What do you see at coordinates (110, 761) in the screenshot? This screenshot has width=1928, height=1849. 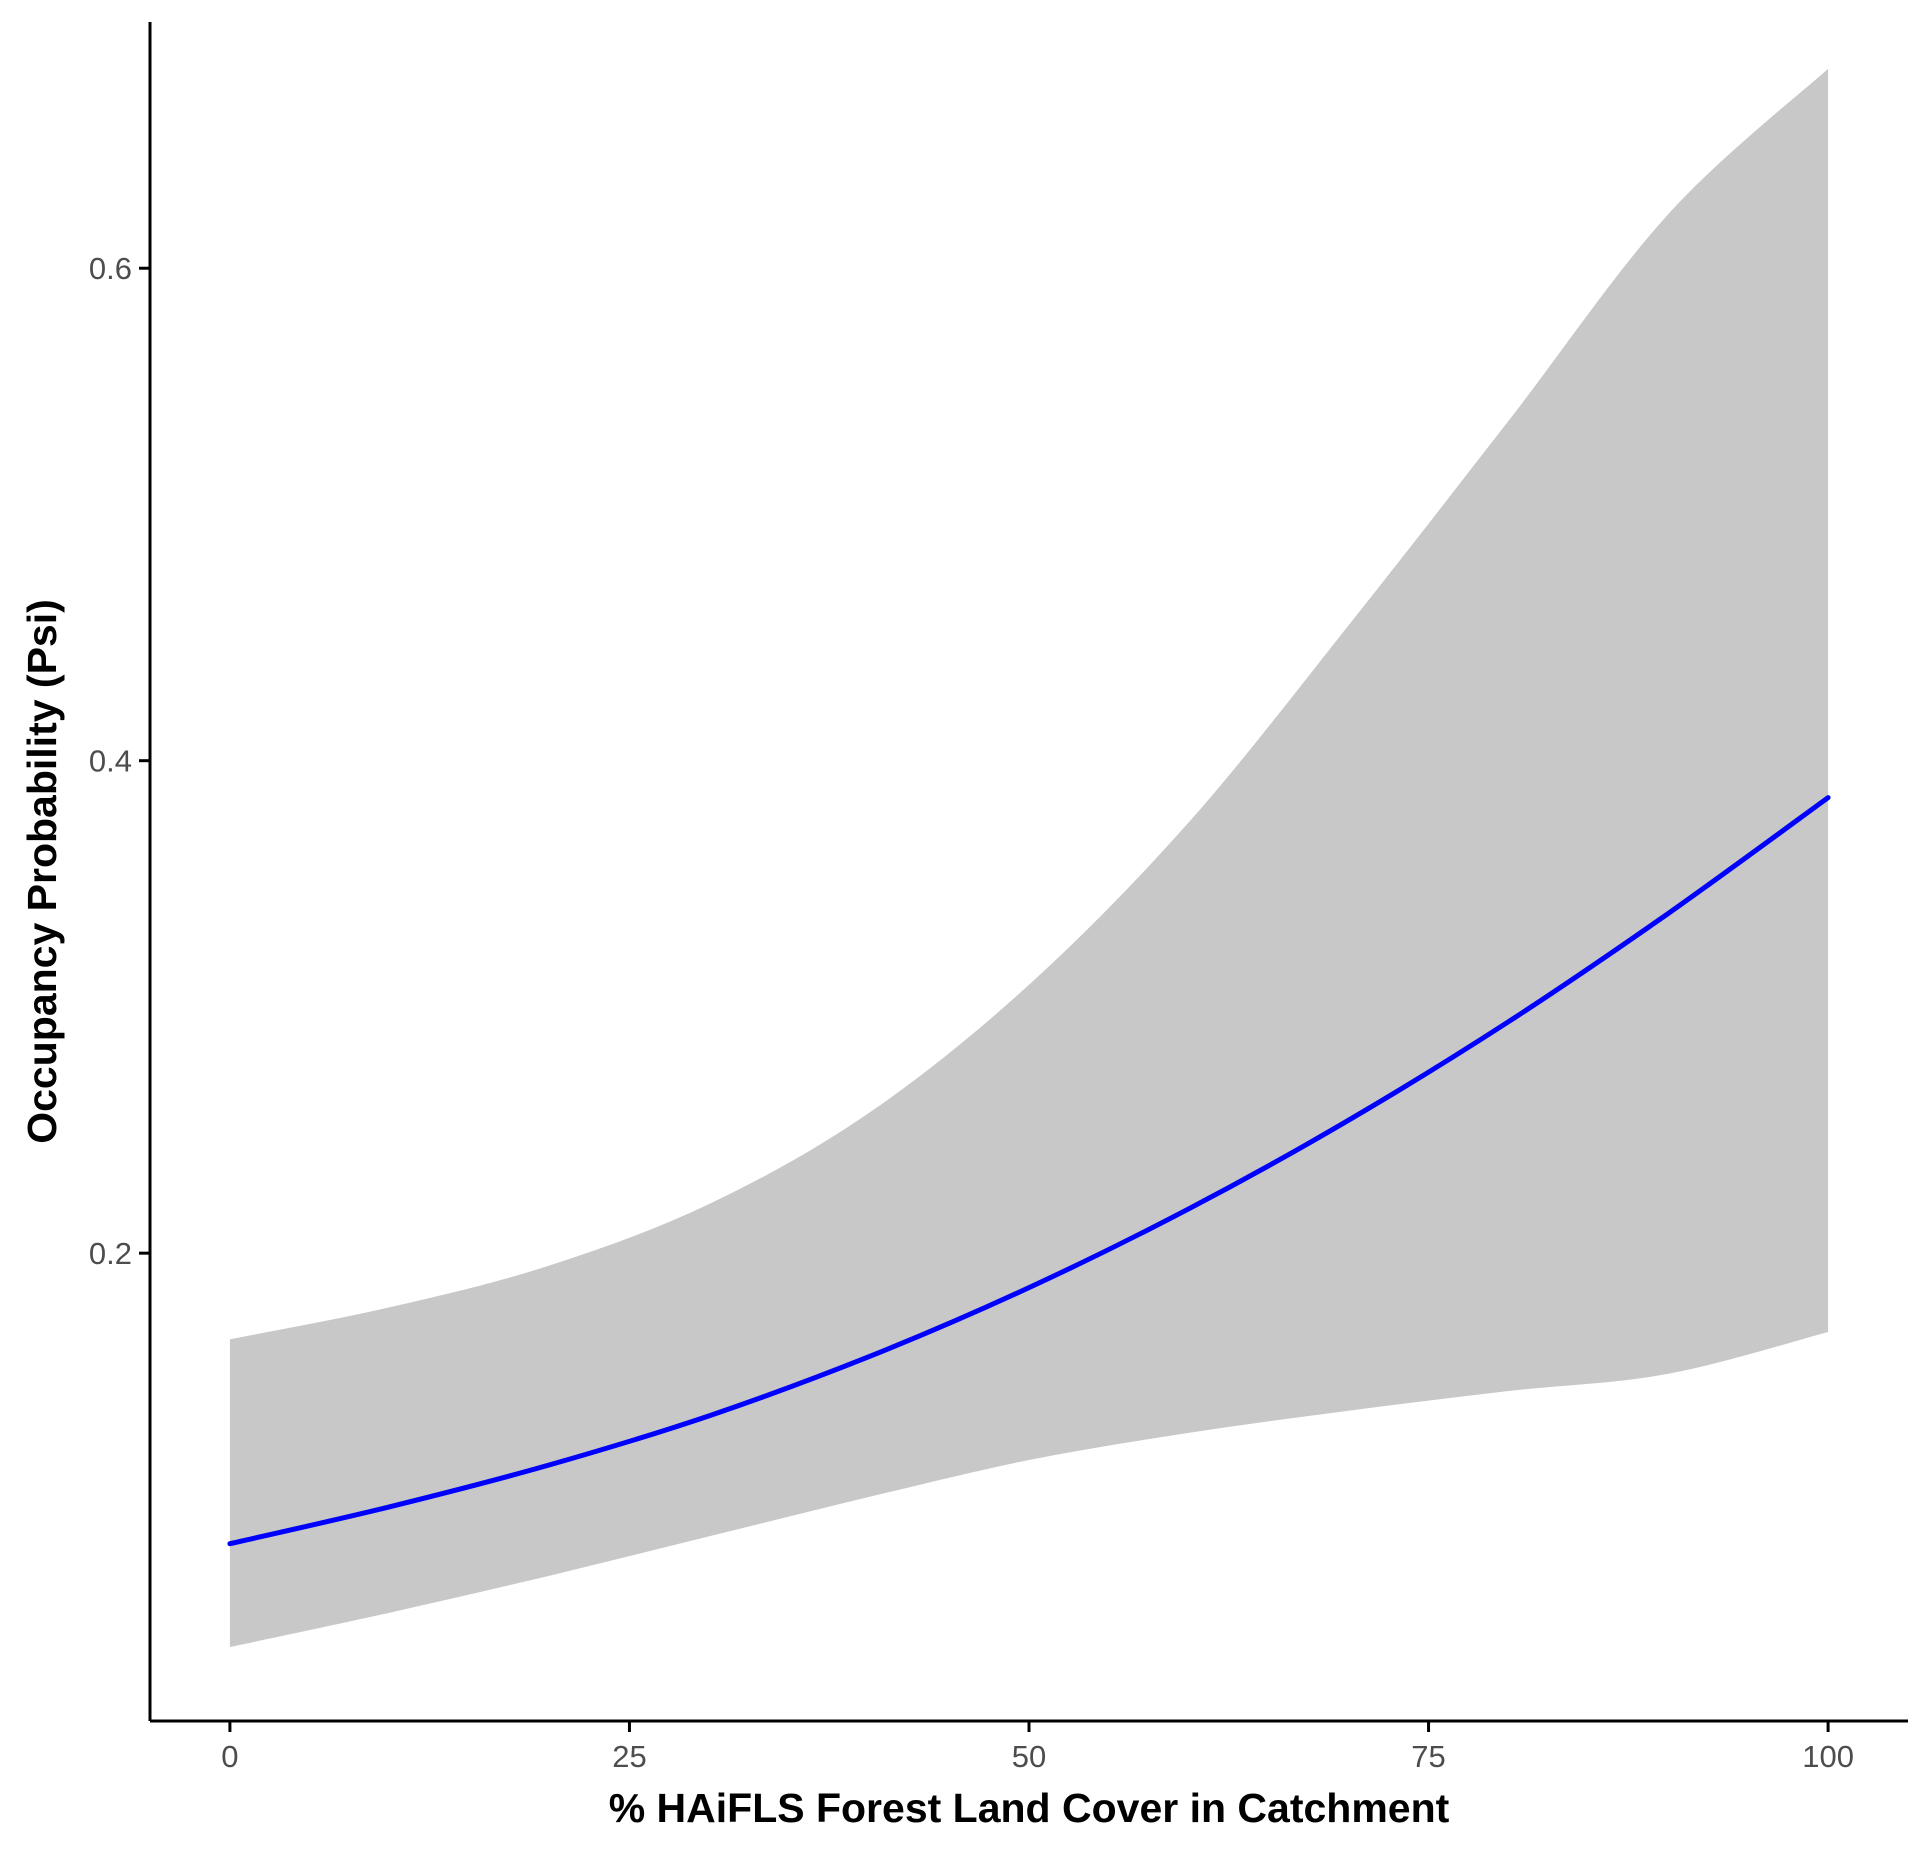 I see `y-tick-label: 0.4` at bounding box center [110, 761].